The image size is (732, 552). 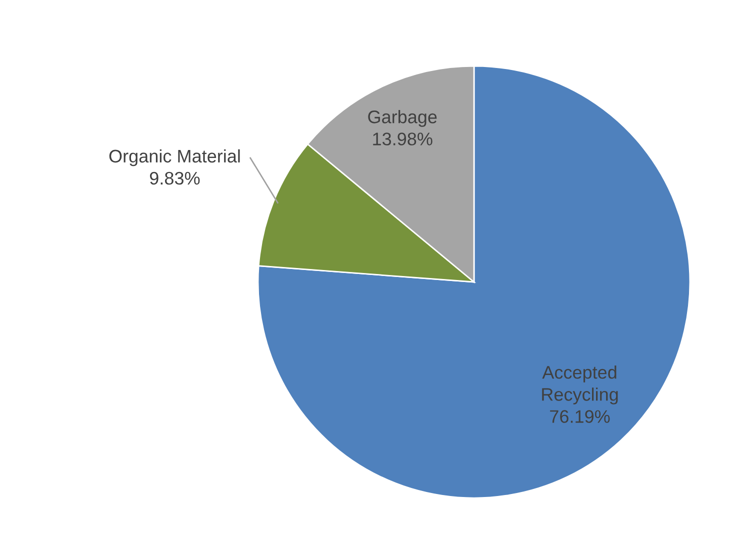 I want to click on slice-label: Accepted Recycling, so click(x=580, y=385).